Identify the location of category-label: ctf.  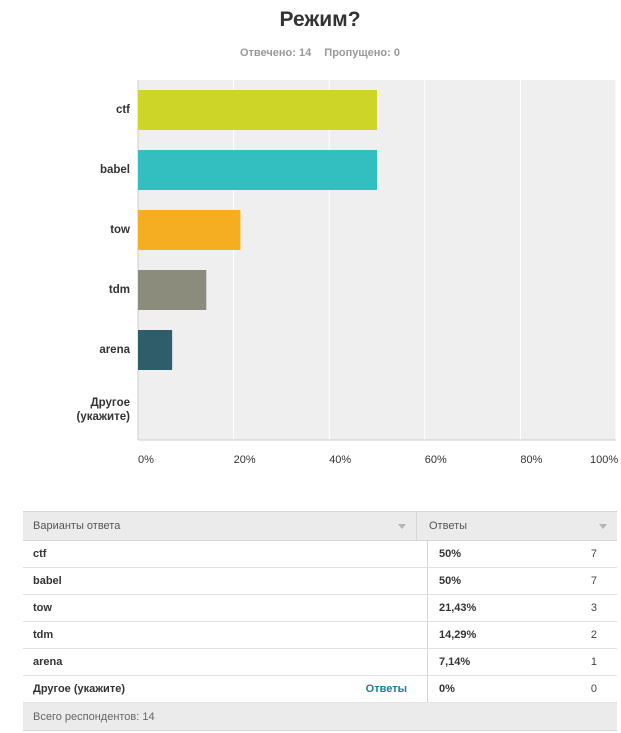
(122, 110).